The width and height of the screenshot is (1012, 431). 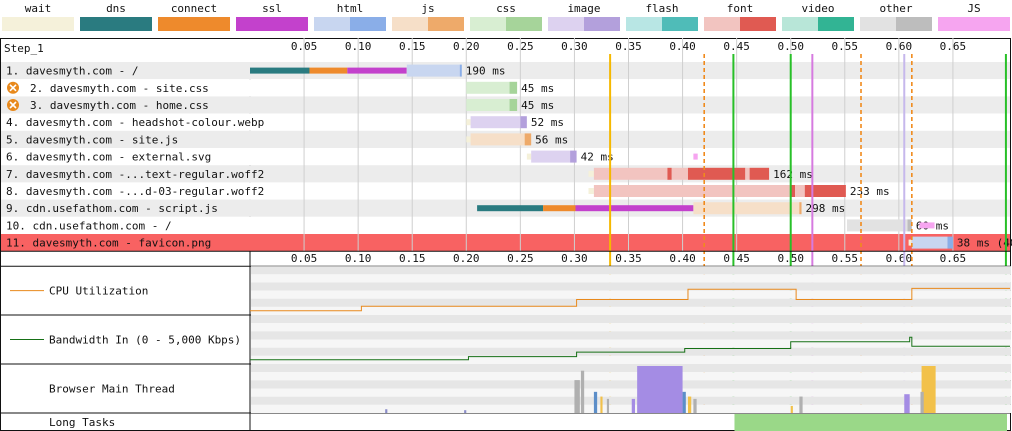 I want to click on cpu-line, so click(x=630, y=299).